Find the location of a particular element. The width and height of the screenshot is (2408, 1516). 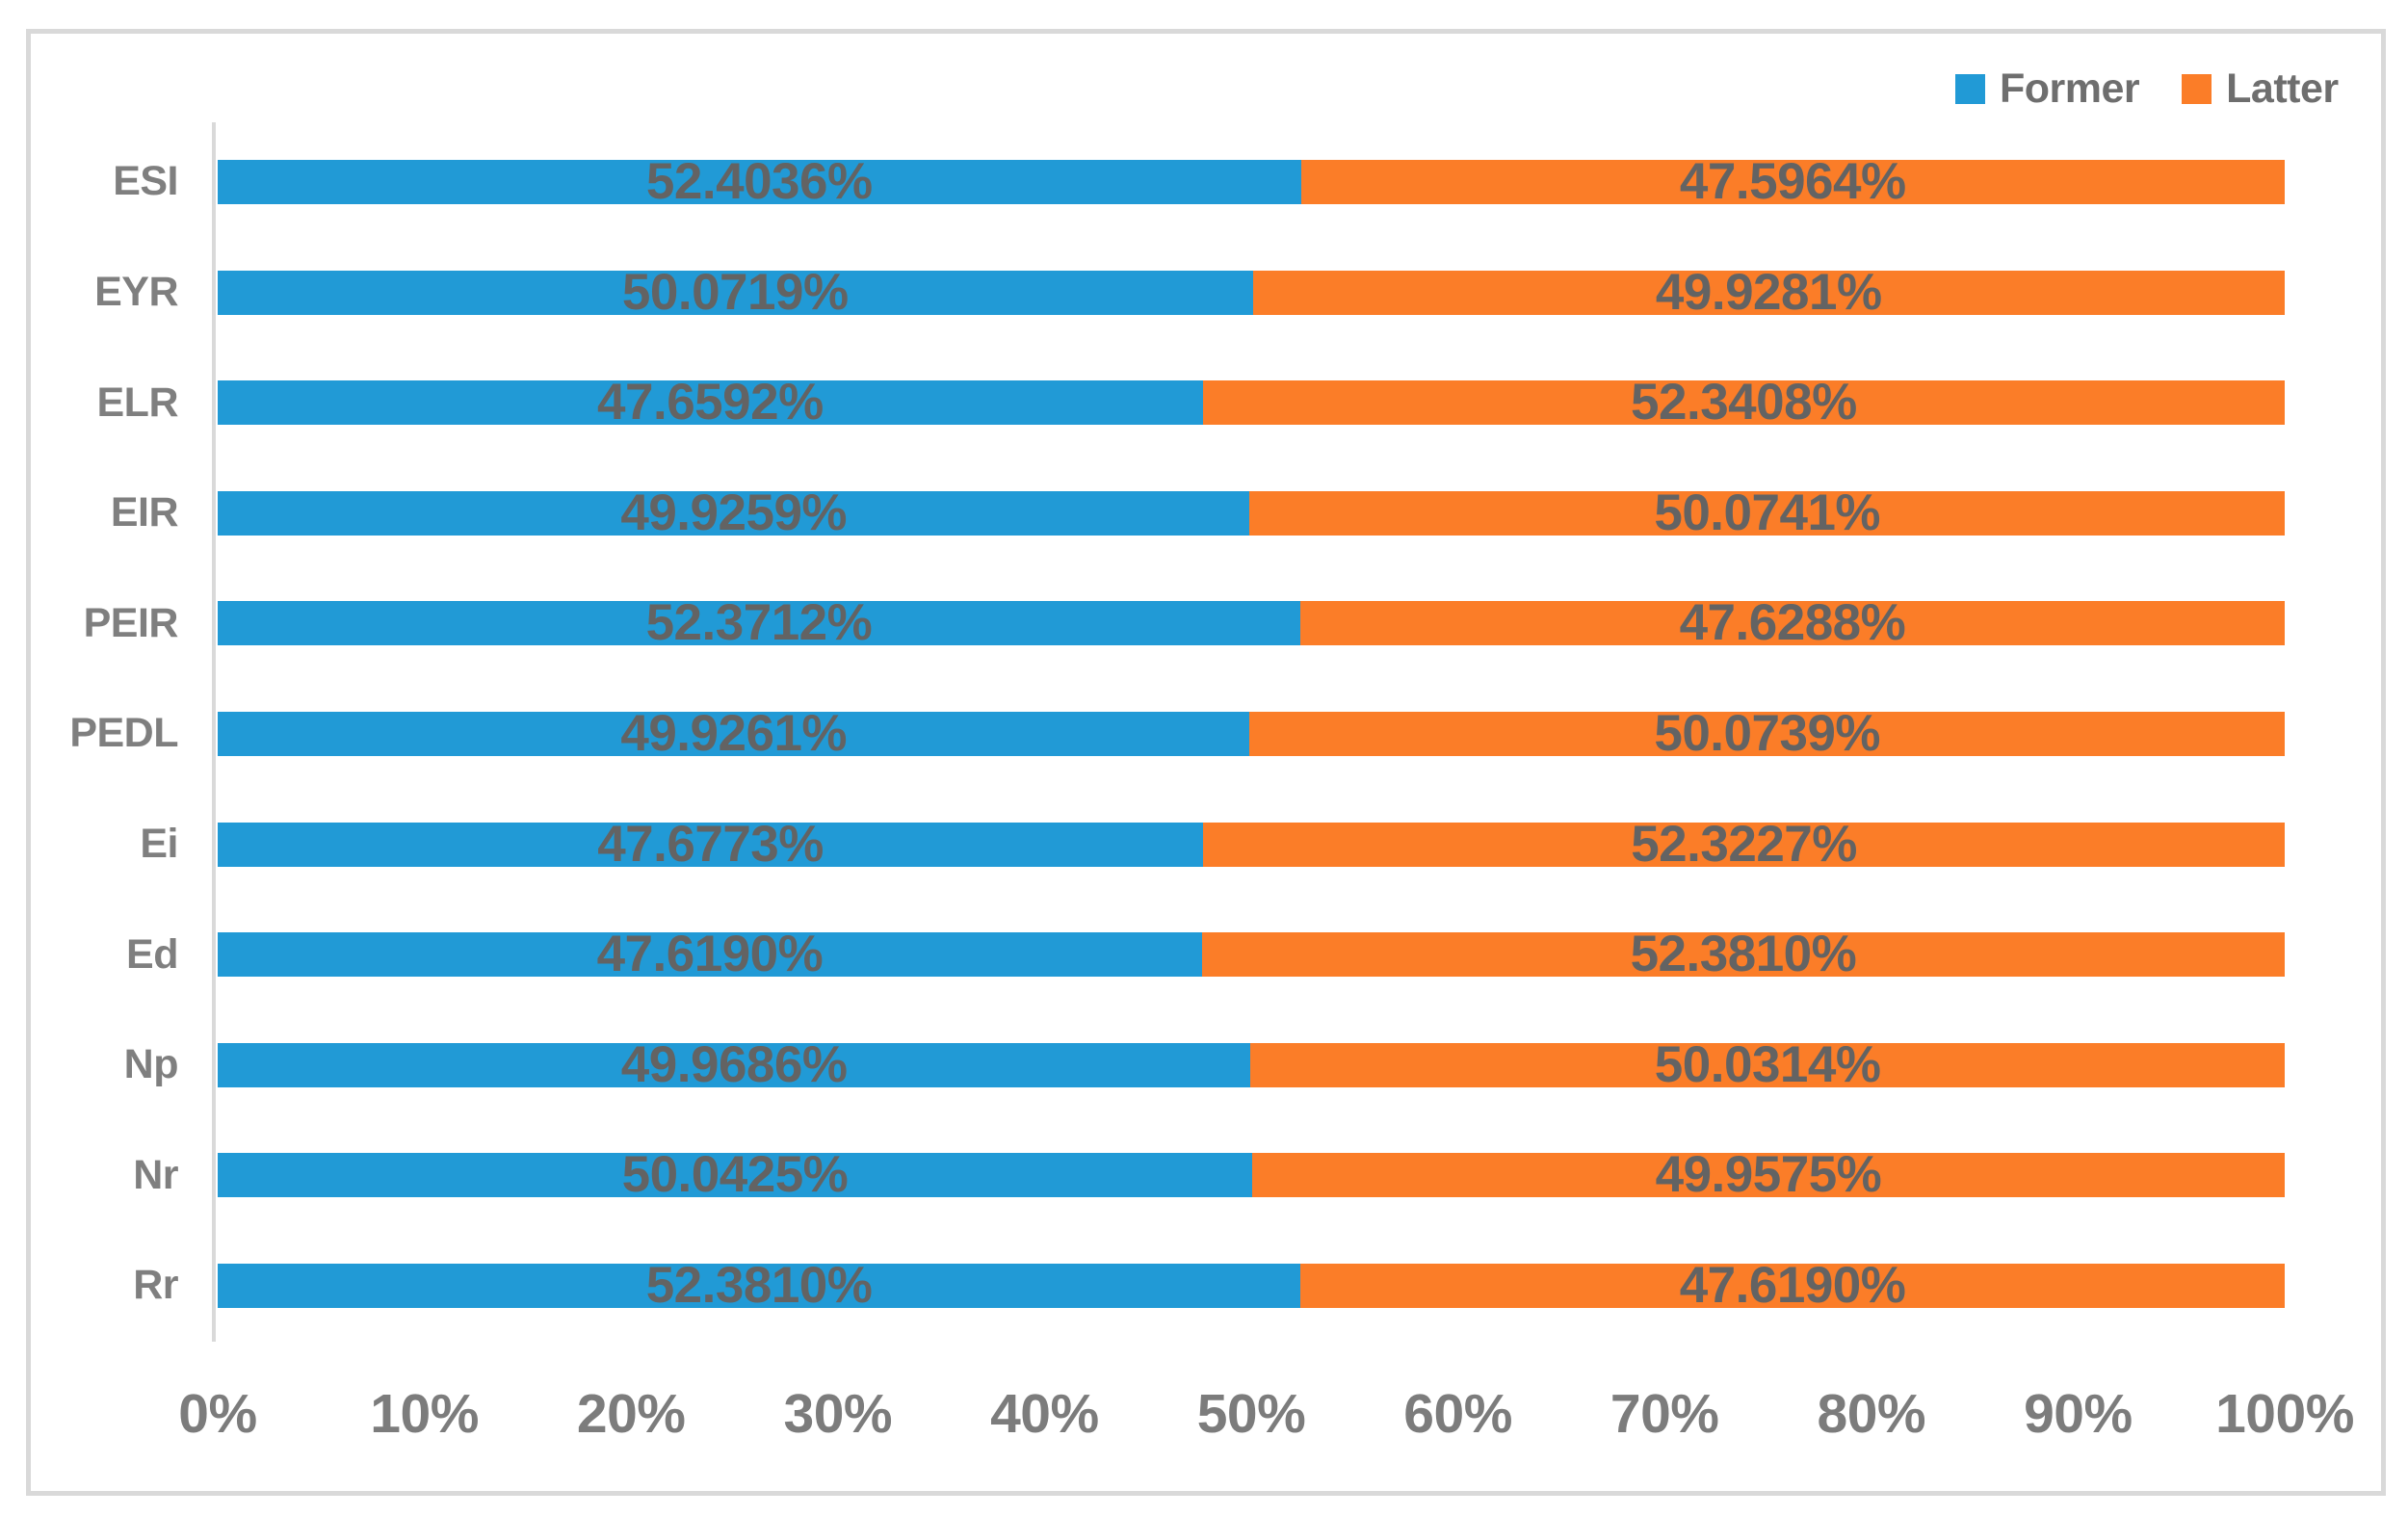

bar-value-label-latter: 50.0739% is located at coordinates (1767, 733).